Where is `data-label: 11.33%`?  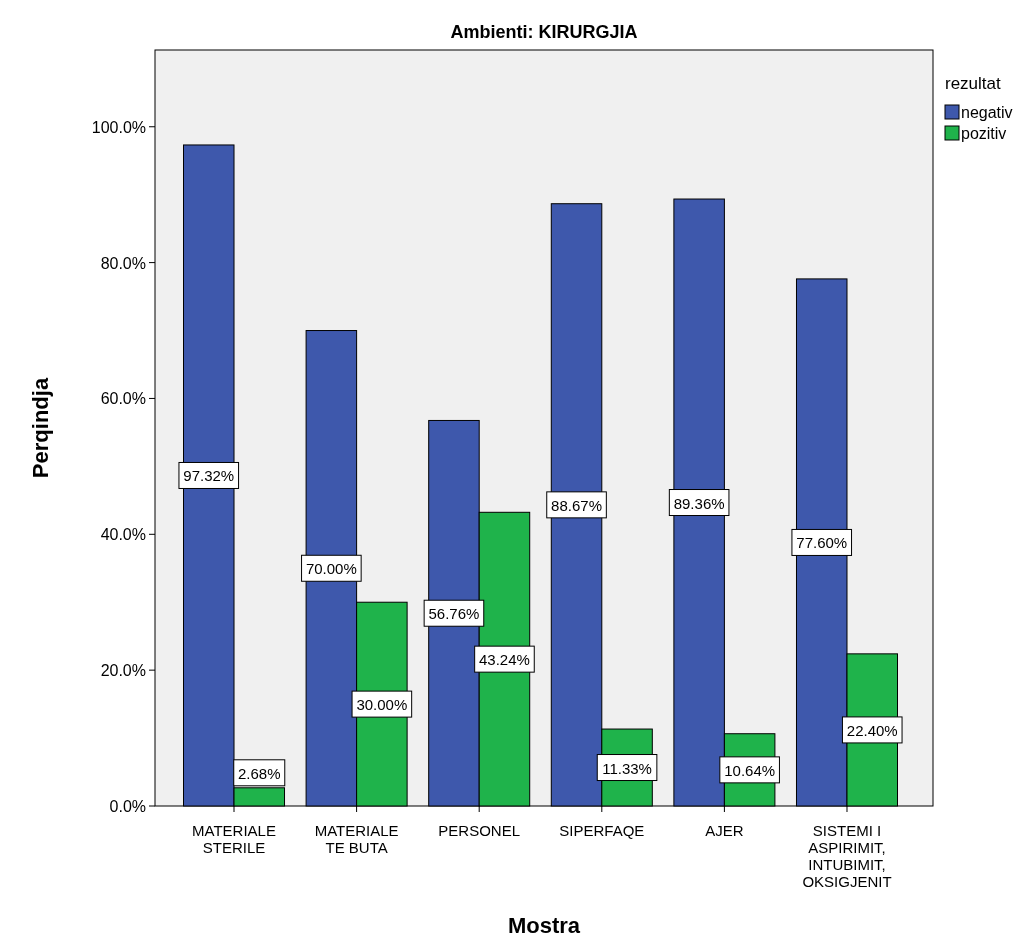
data-label: 11.33% is located at coordinates (627, 768).